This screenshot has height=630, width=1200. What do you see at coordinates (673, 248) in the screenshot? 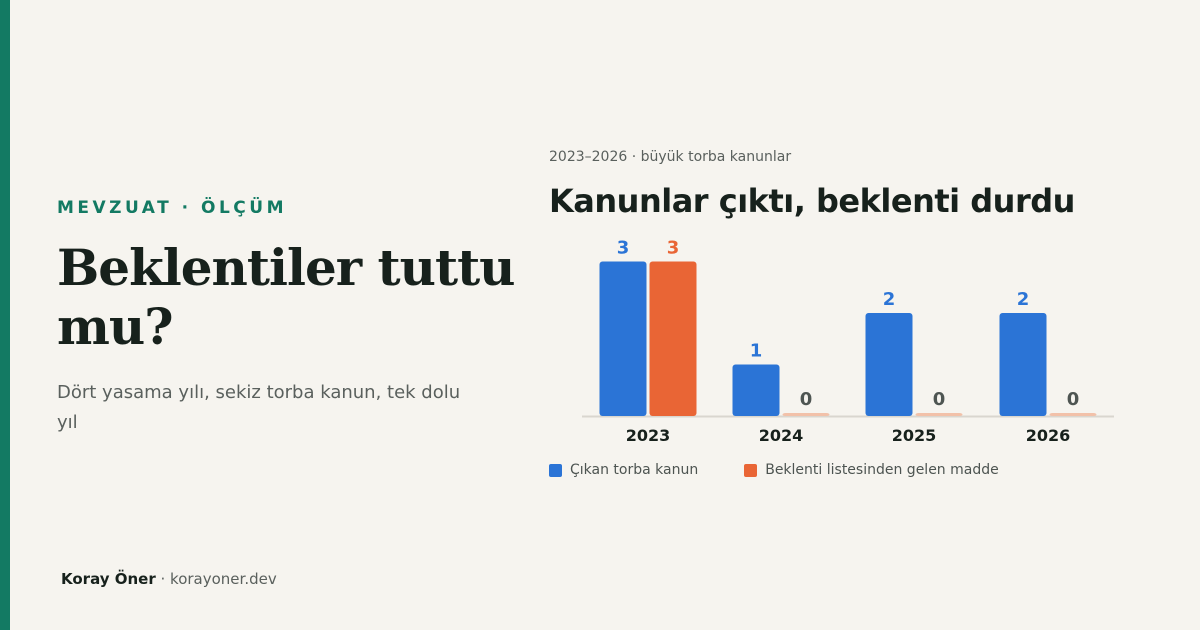
I see `data-label-2023-series-2: 3` at bounding box center [673, 248].